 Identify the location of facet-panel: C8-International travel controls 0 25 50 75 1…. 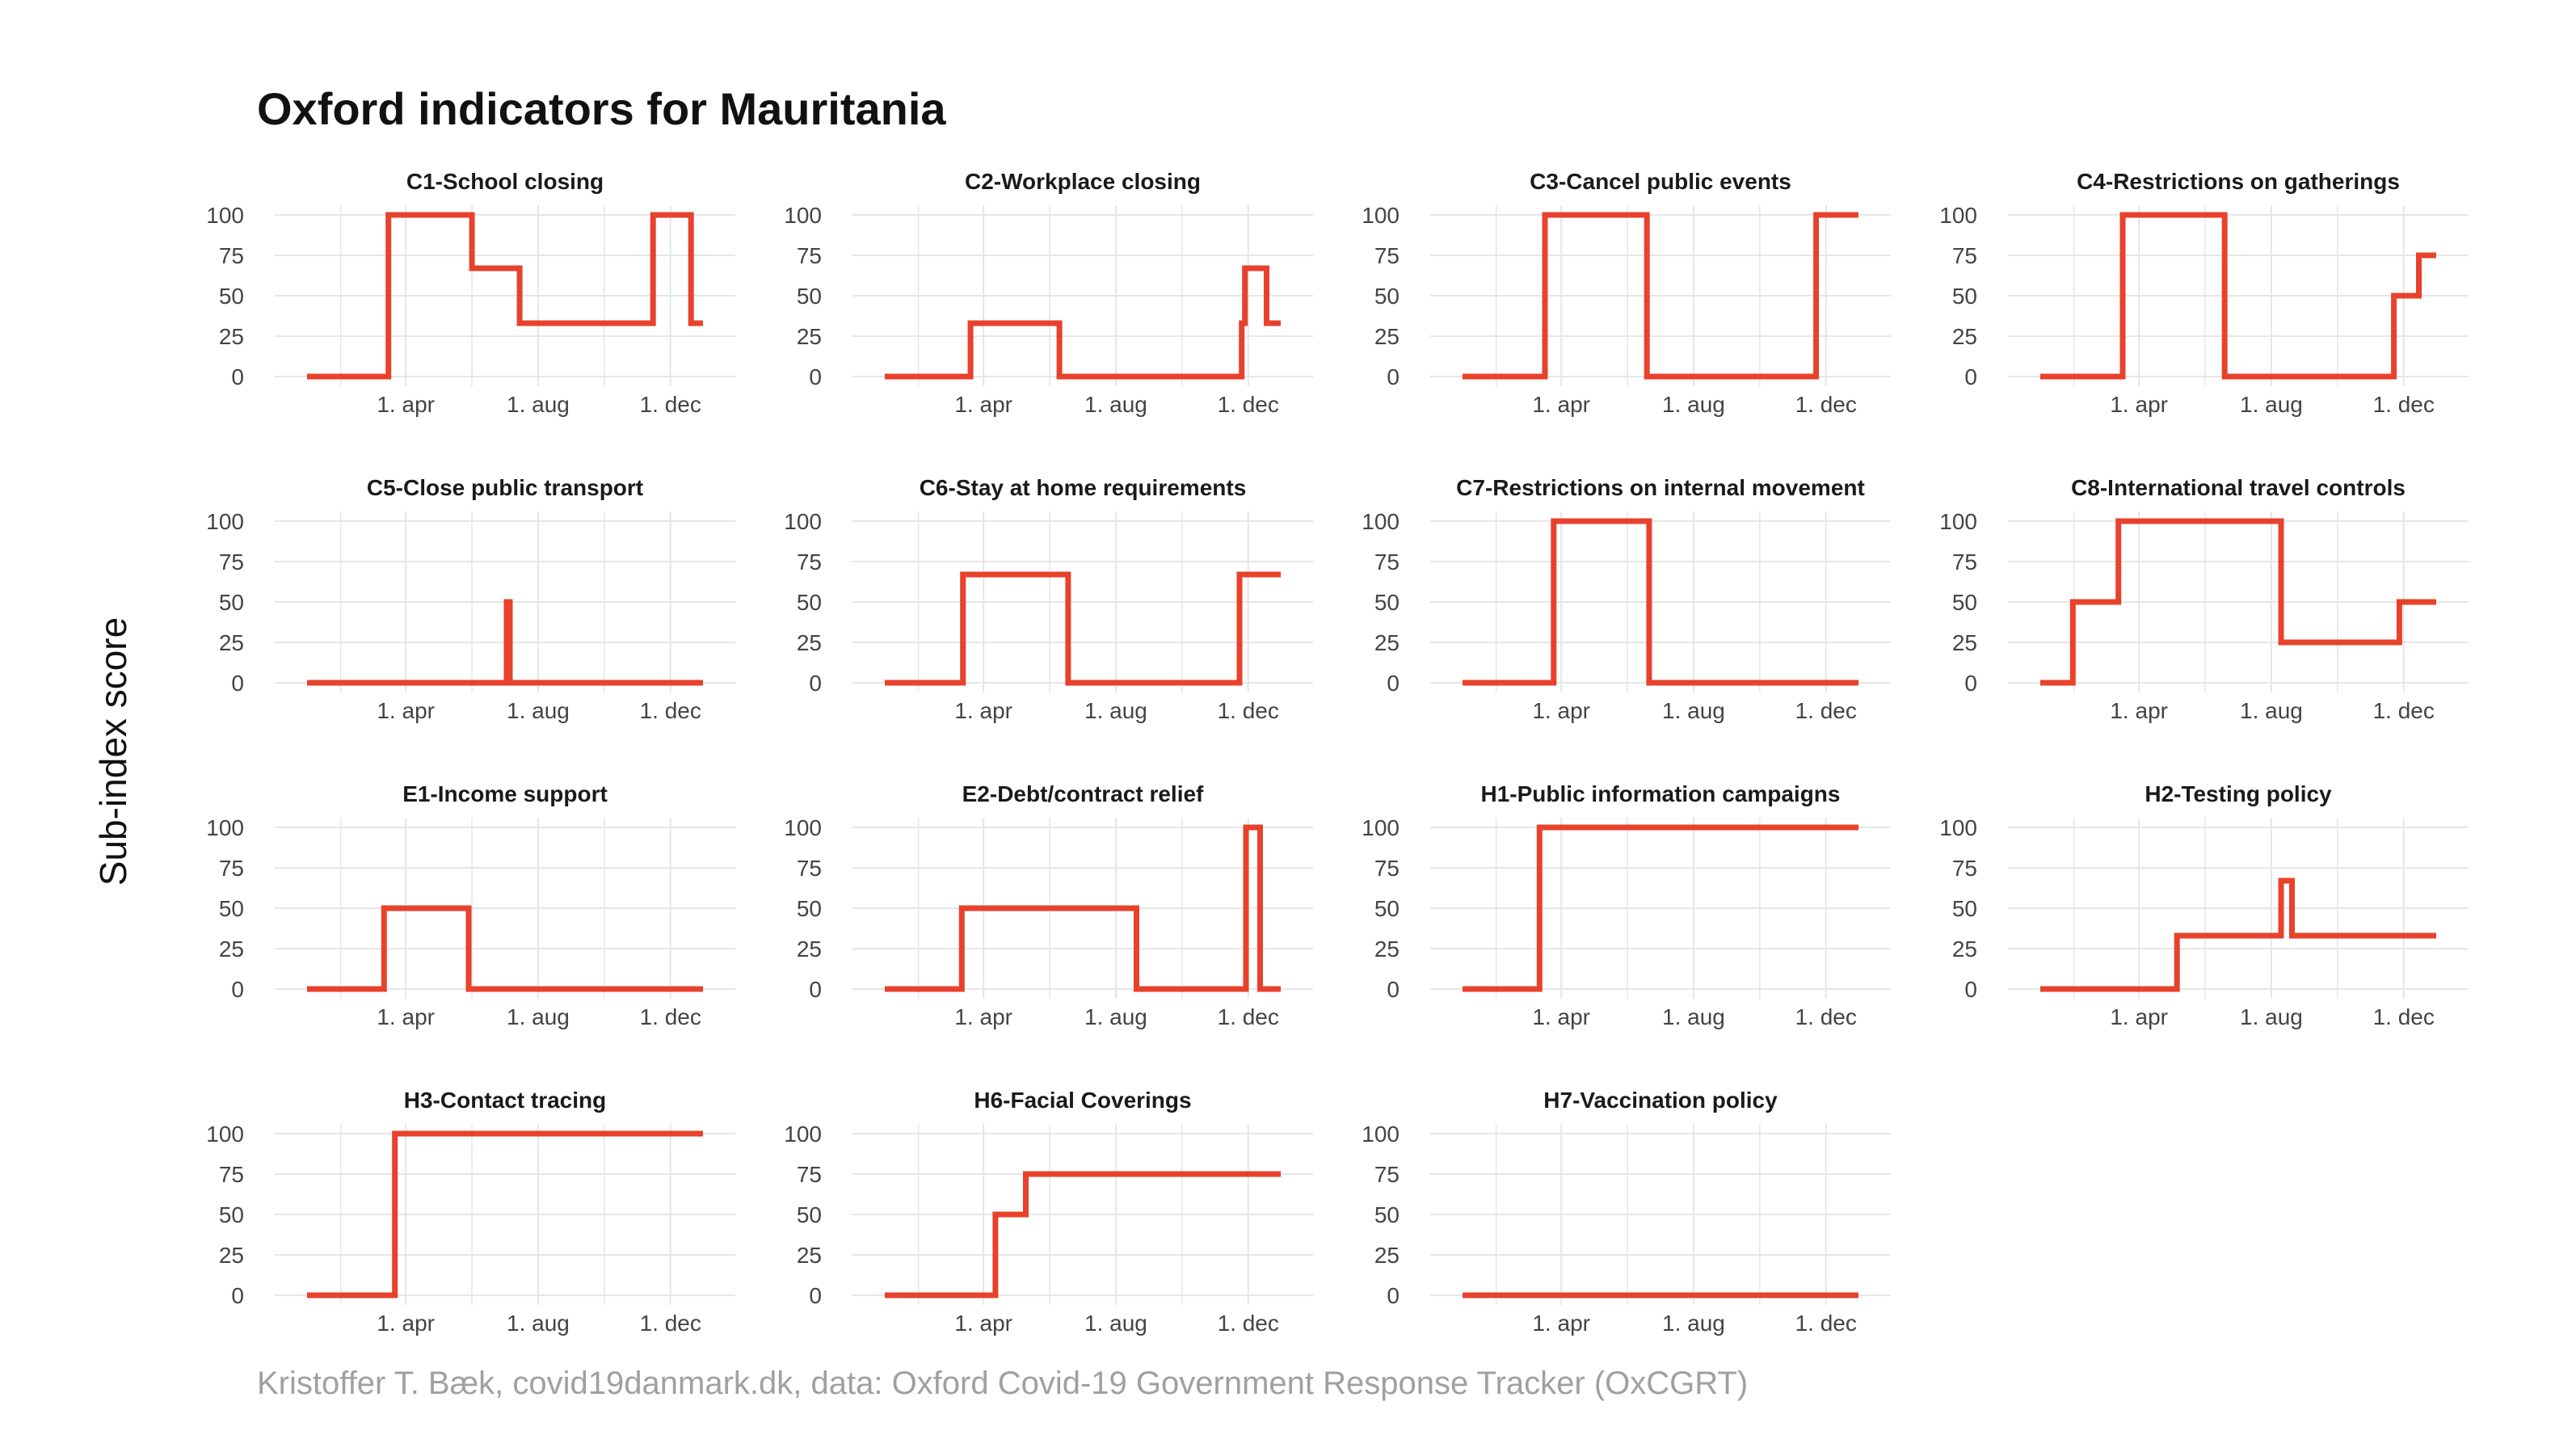
(2204, 599).